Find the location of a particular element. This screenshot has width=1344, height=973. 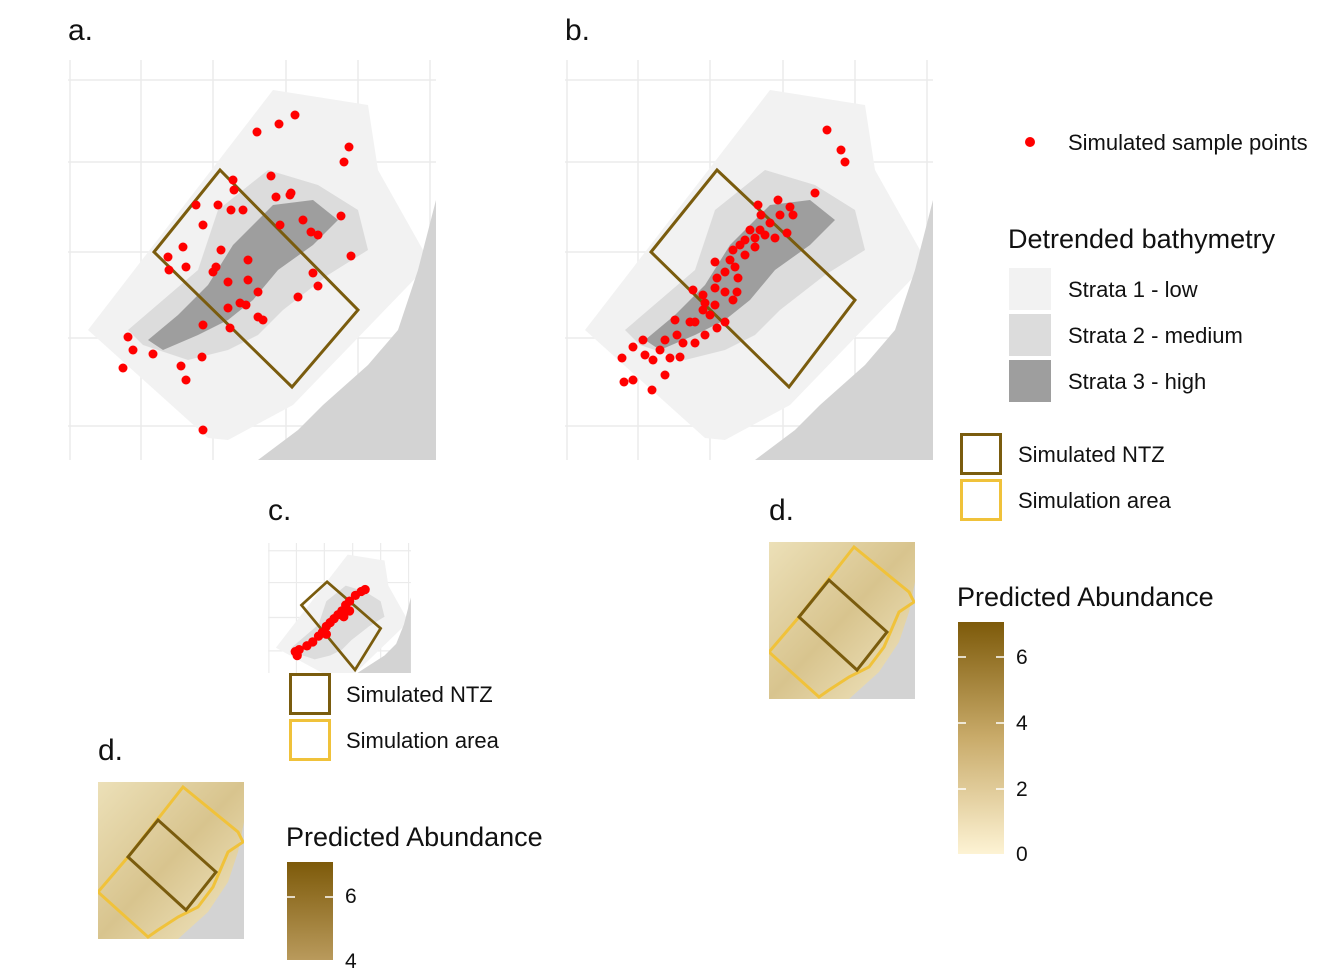

abundance-bottom-tick-4: 4 is located at coordinates (351, 961).